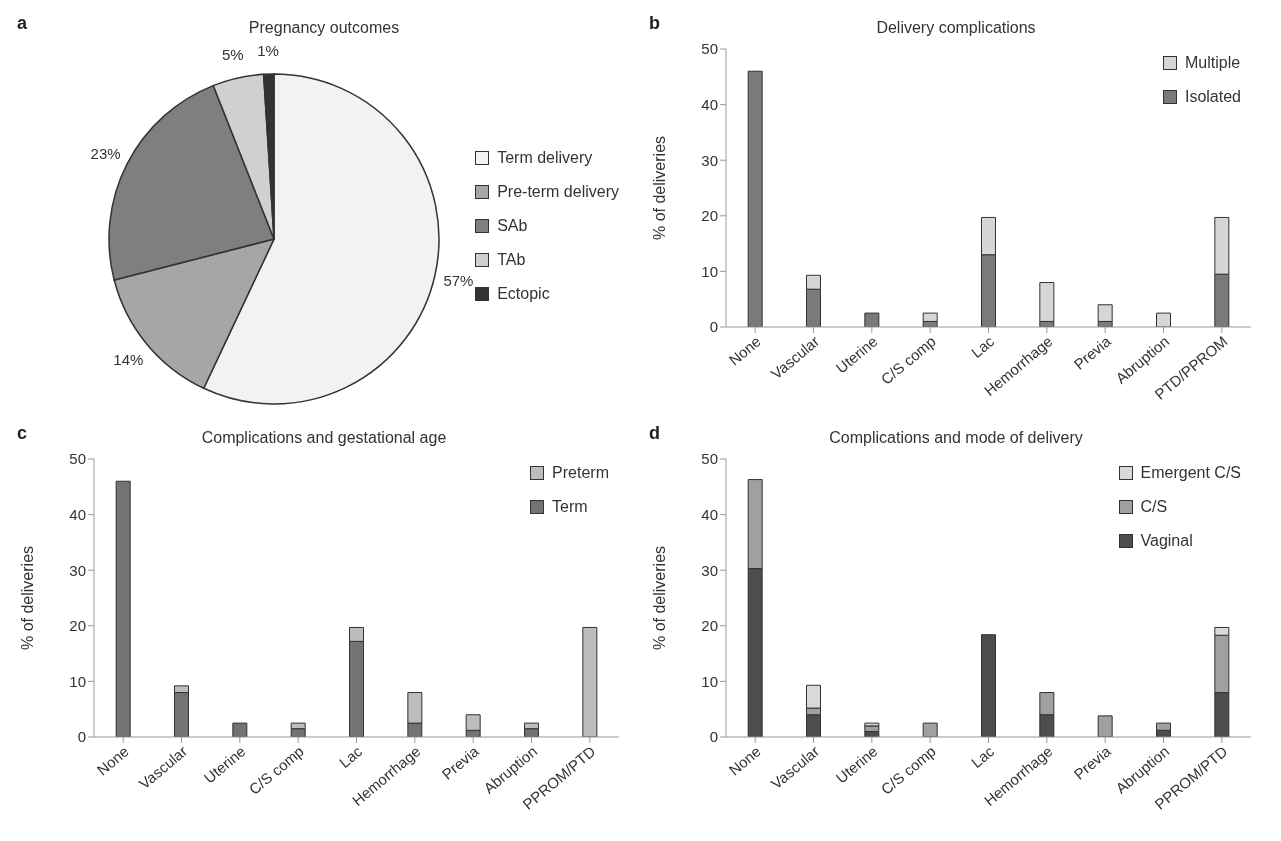 This screenshot has width=1281, height=841. Describe the element at coordinates (22, 23) in the screenshot. I see `text: a` at that location.